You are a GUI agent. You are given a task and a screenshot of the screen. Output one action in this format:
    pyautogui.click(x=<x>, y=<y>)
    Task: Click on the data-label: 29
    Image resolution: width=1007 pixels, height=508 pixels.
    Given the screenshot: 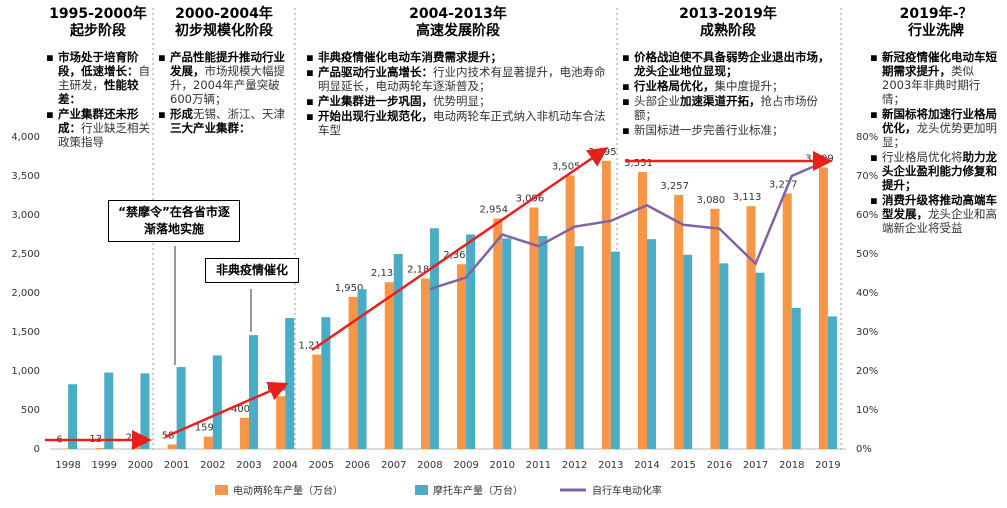 What is the action you would take?
    pyautogui.click(x=132, y=438)
    